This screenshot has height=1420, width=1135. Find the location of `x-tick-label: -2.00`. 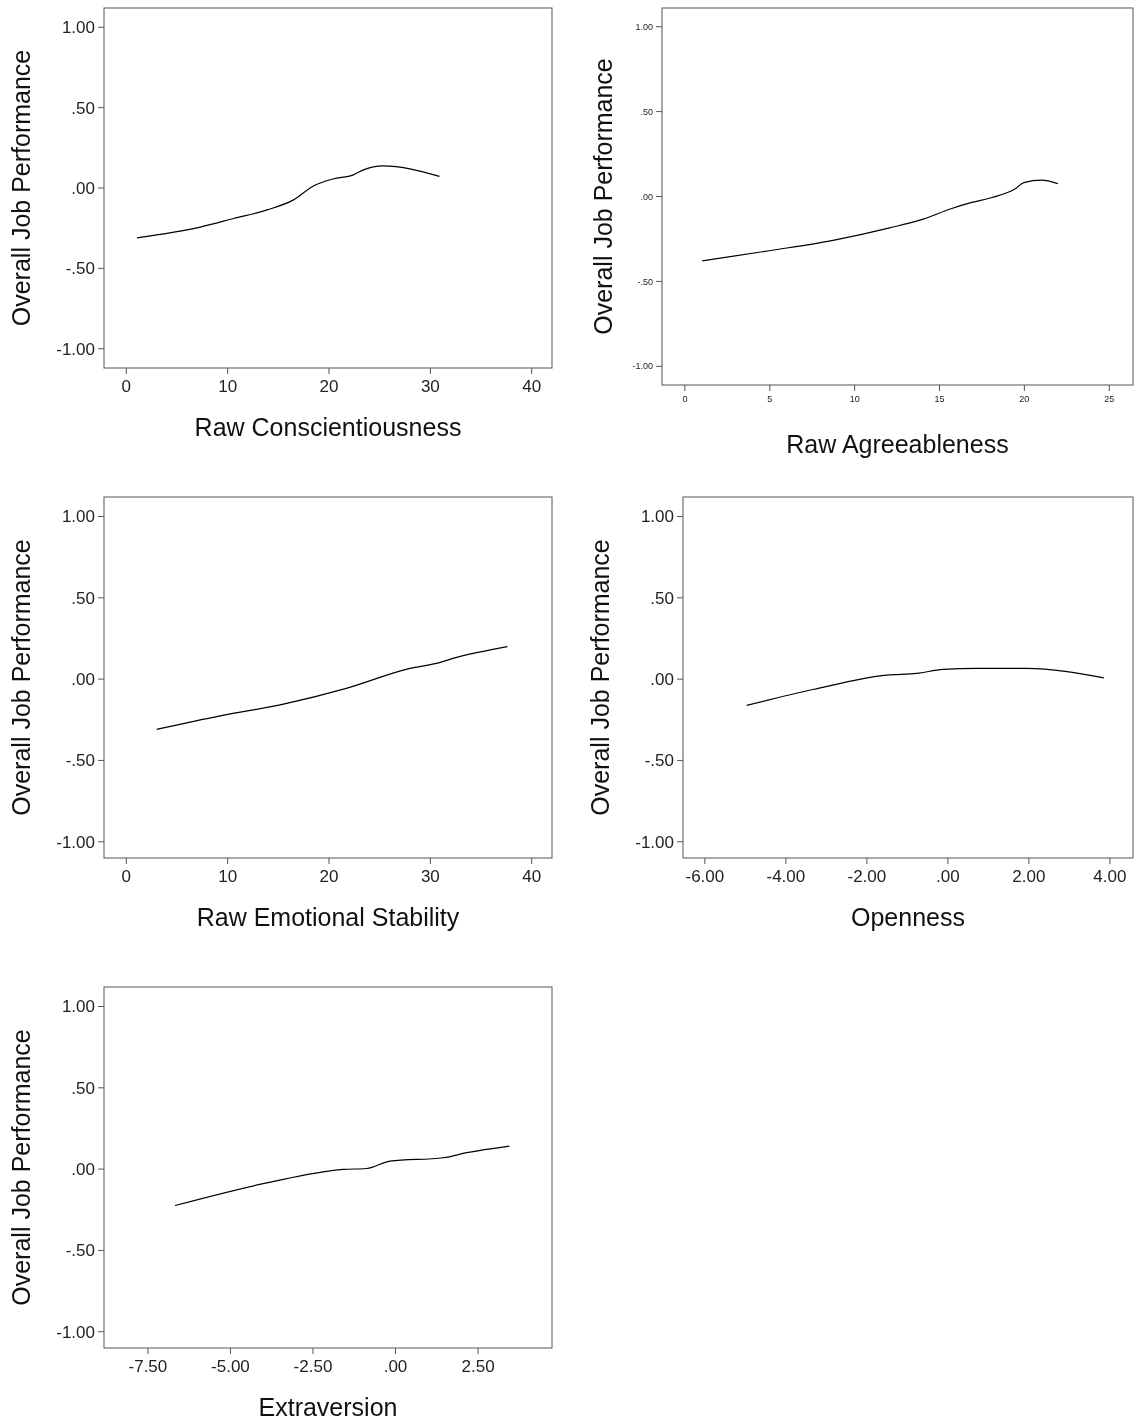

x-tick-label: -2.00 is located at coordinates (867, 876).